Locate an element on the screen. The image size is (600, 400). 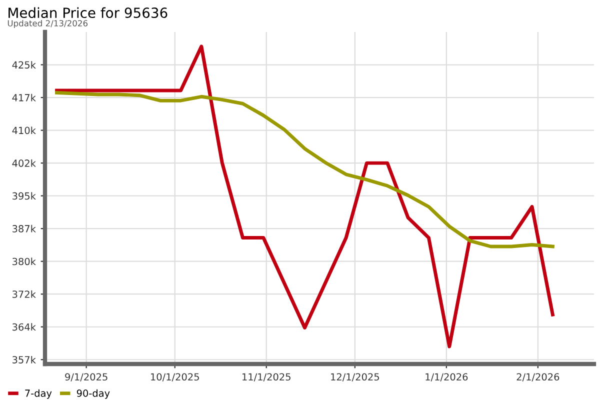
y-tick-label: 364k is located at coordinates (24, 327).